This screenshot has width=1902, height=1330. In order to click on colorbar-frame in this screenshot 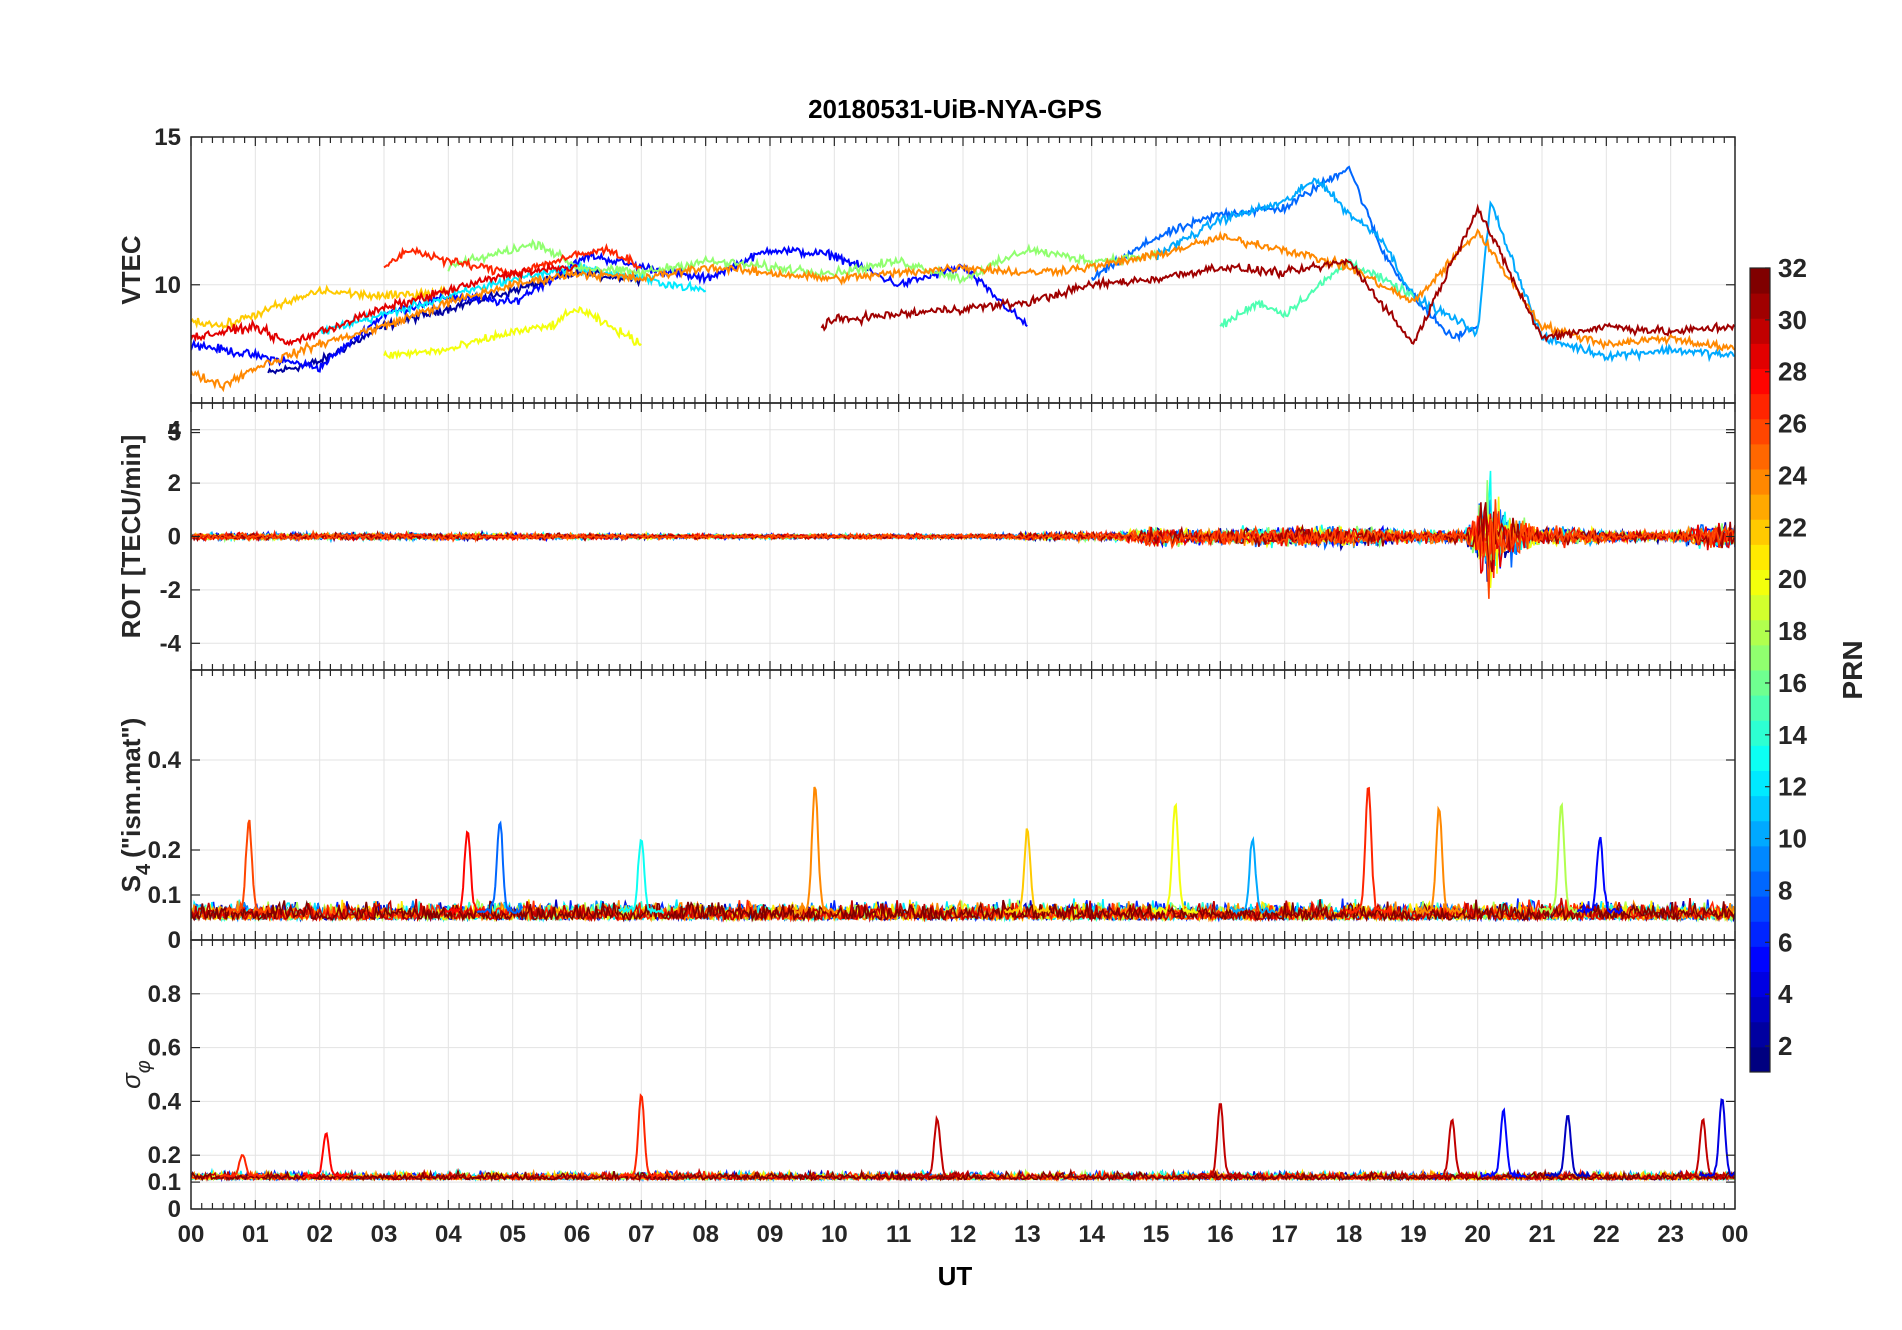, I will do `click(1760, 670)`.